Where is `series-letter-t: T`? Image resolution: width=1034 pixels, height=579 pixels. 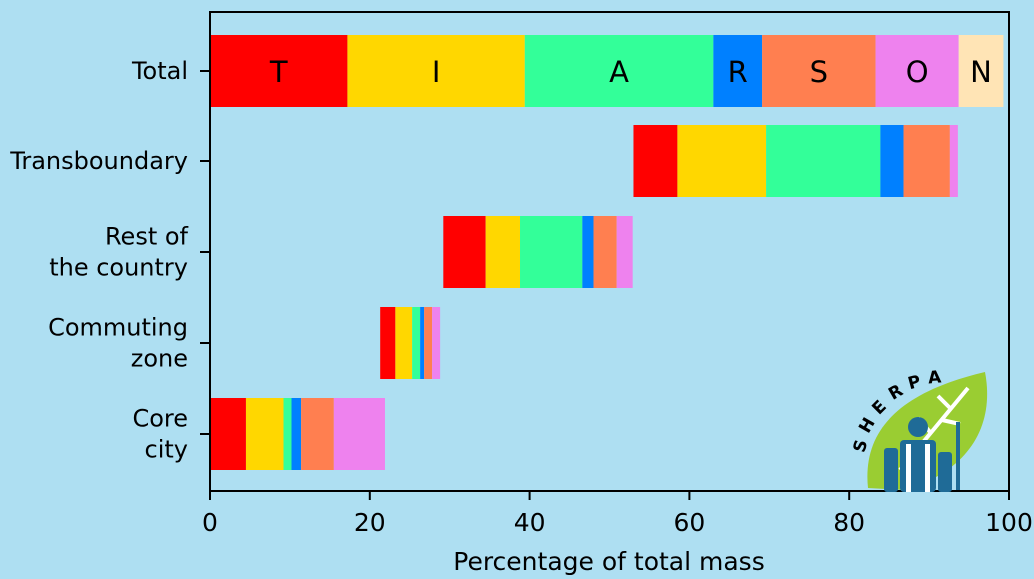
series-letter-t: T is located at coordinates (278, 72).